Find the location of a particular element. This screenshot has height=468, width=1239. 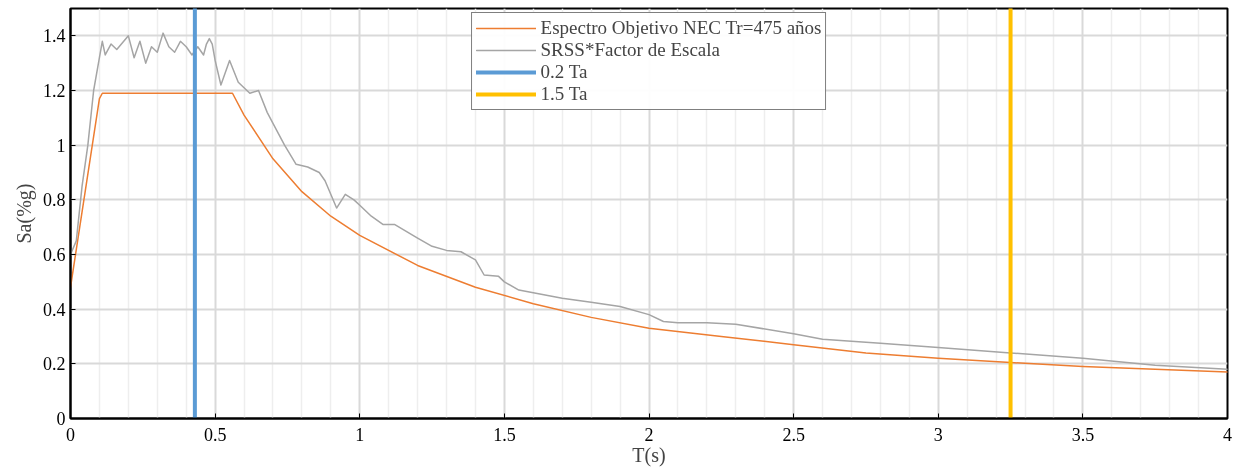

legend-label: SRSS*Factor de Escala is located at coordinates (630, 50).